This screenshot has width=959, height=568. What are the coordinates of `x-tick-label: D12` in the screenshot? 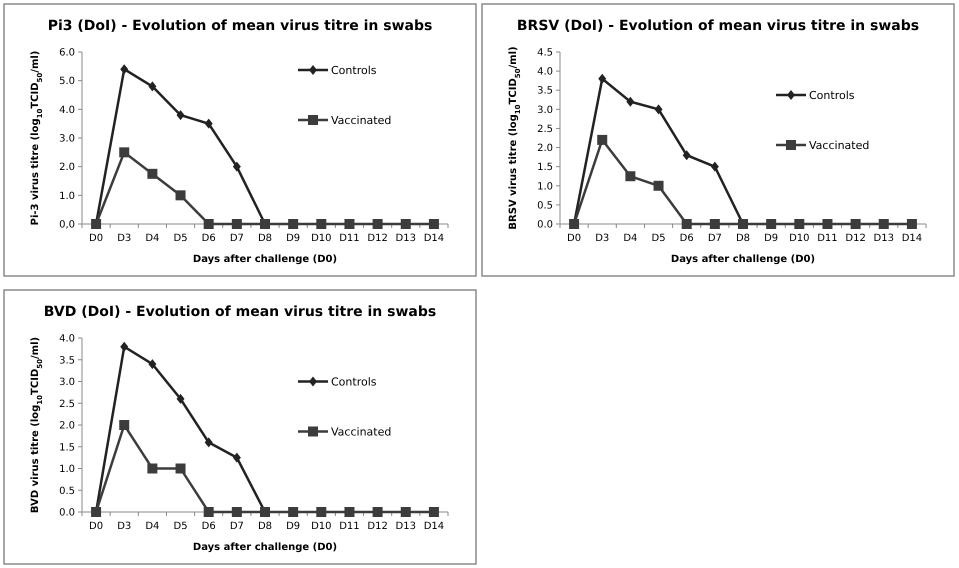 It's located at (855, 238).